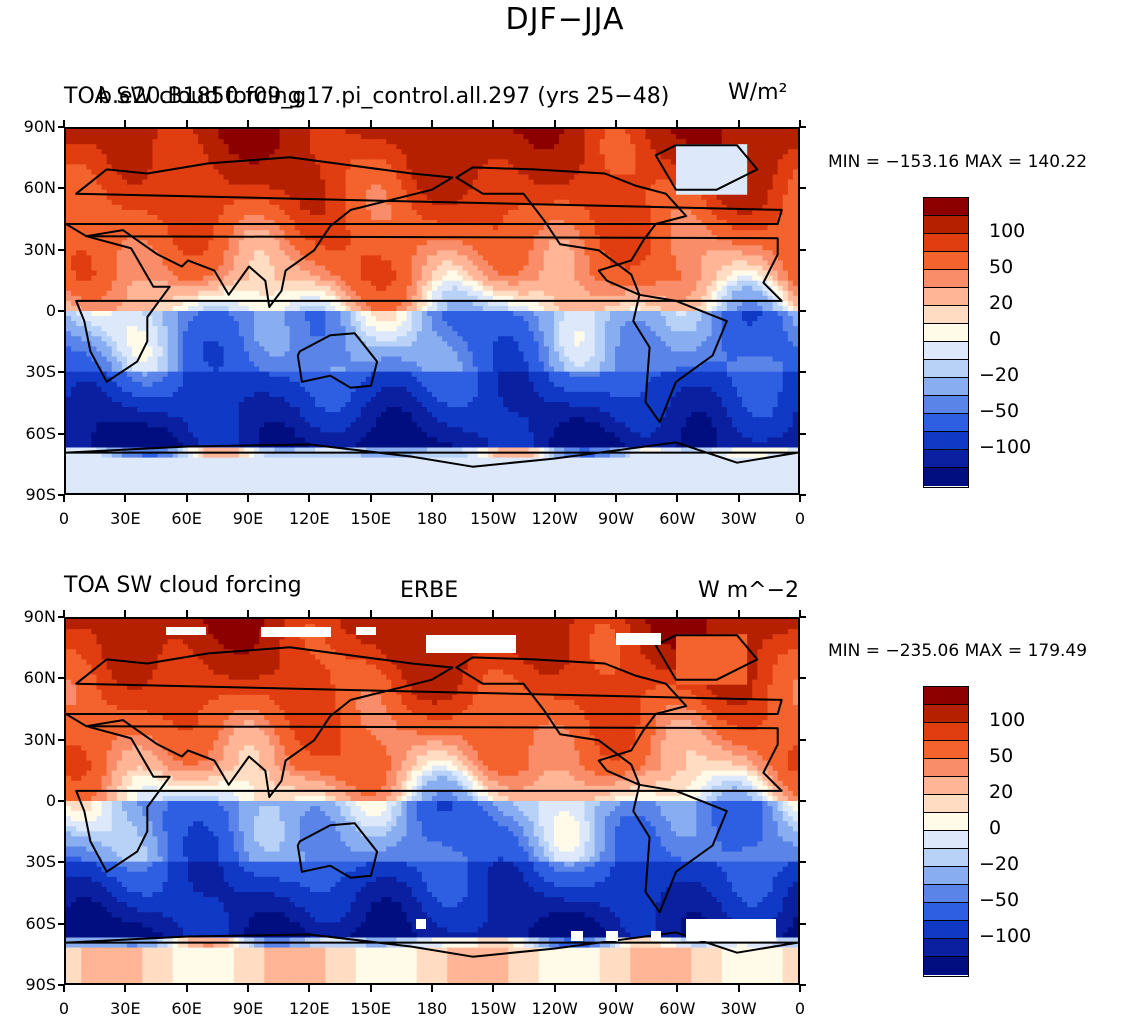 Image resolution: width=1130 pixels, height=1027 pixels. Describe the element at coordinates (1001, 756) in the screenshot. I see `colorbar-label: 50` at that location.